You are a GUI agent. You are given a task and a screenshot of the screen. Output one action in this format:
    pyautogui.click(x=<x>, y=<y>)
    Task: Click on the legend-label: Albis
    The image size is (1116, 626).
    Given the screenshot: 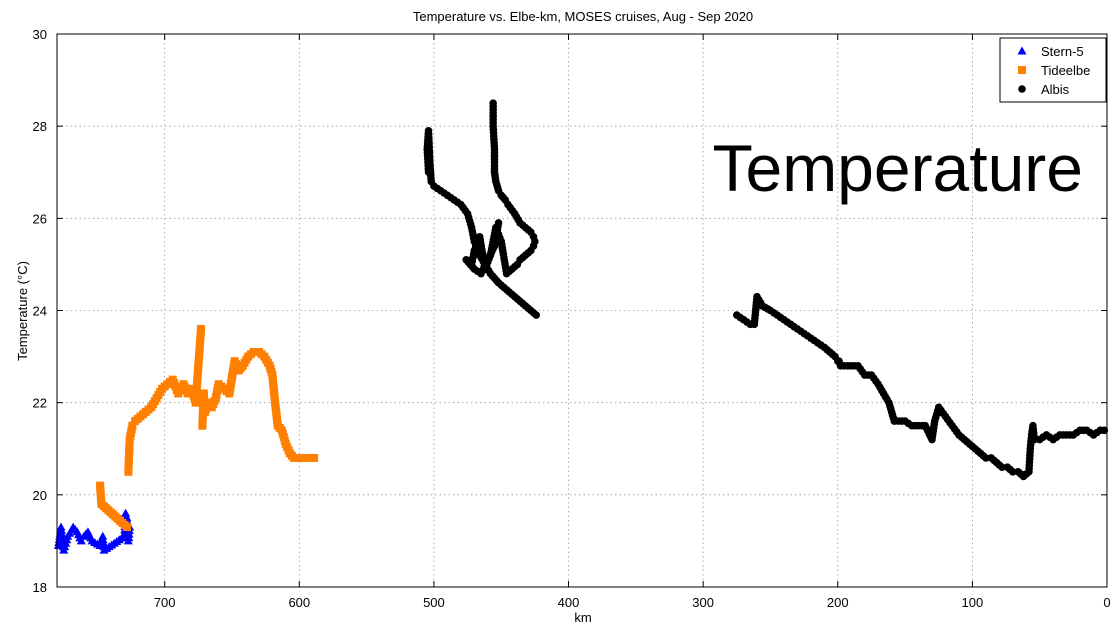 What is the action you would take?
    pyautogui.click(x=1055, y=89)
    